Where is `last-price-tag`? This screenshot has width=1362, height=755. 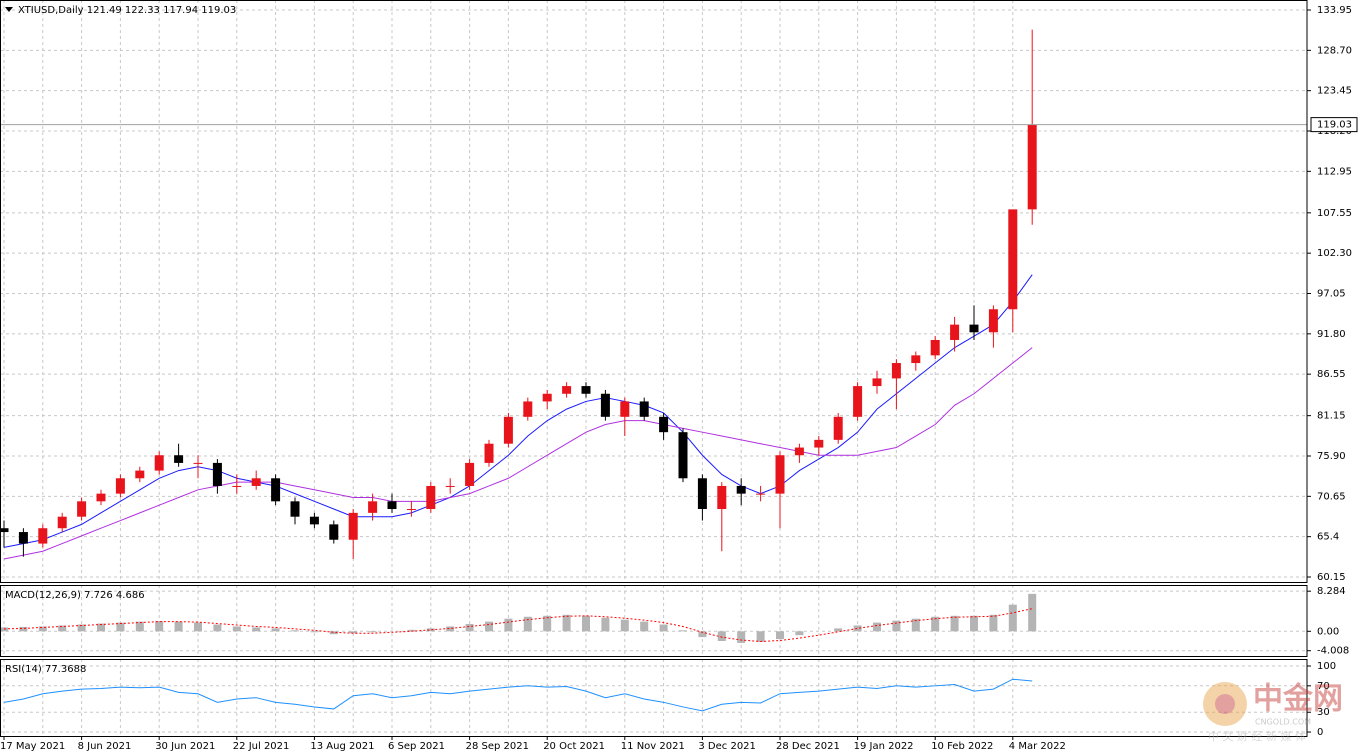 last-price-tag is located at coordinates (1334, 125).